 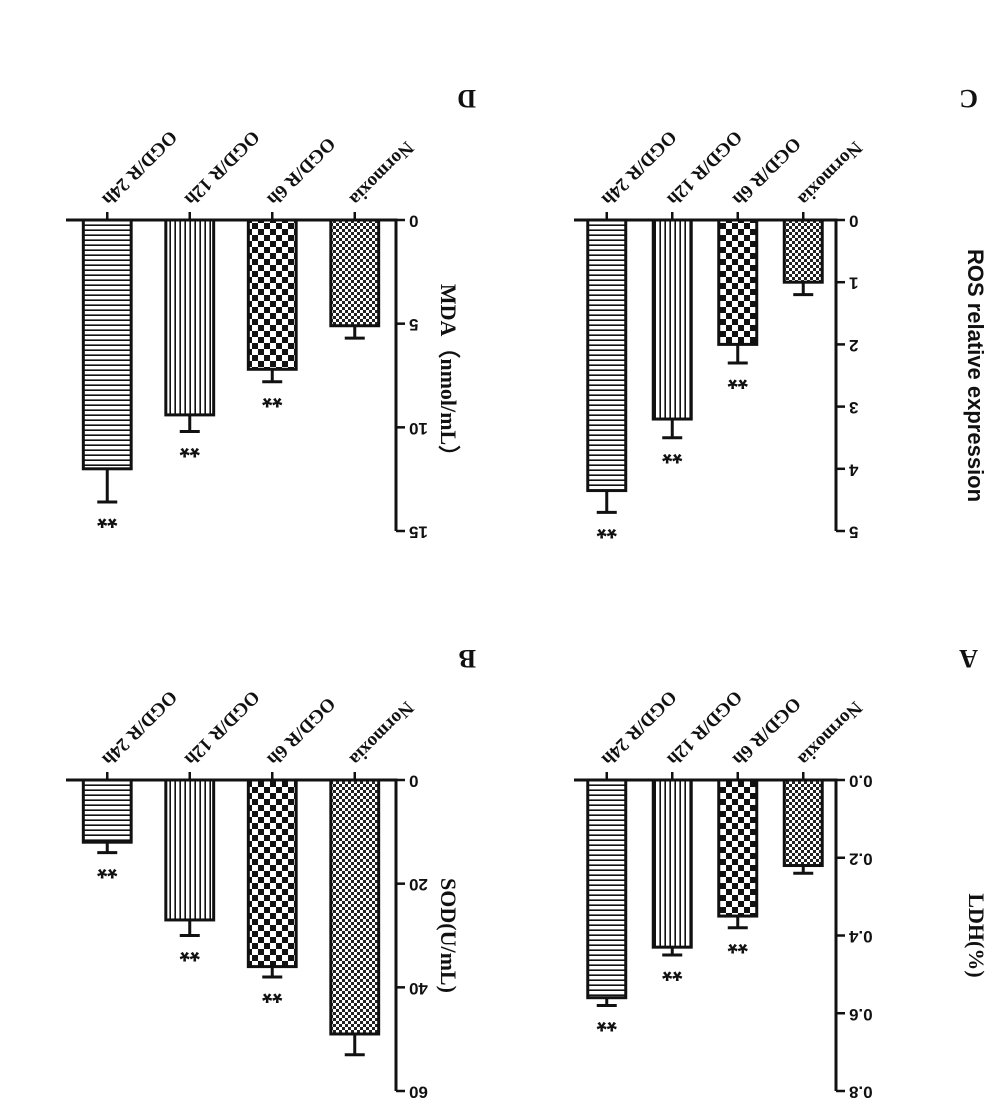 I want to click on y-tick-label: 1, so click(x=853, y=283).